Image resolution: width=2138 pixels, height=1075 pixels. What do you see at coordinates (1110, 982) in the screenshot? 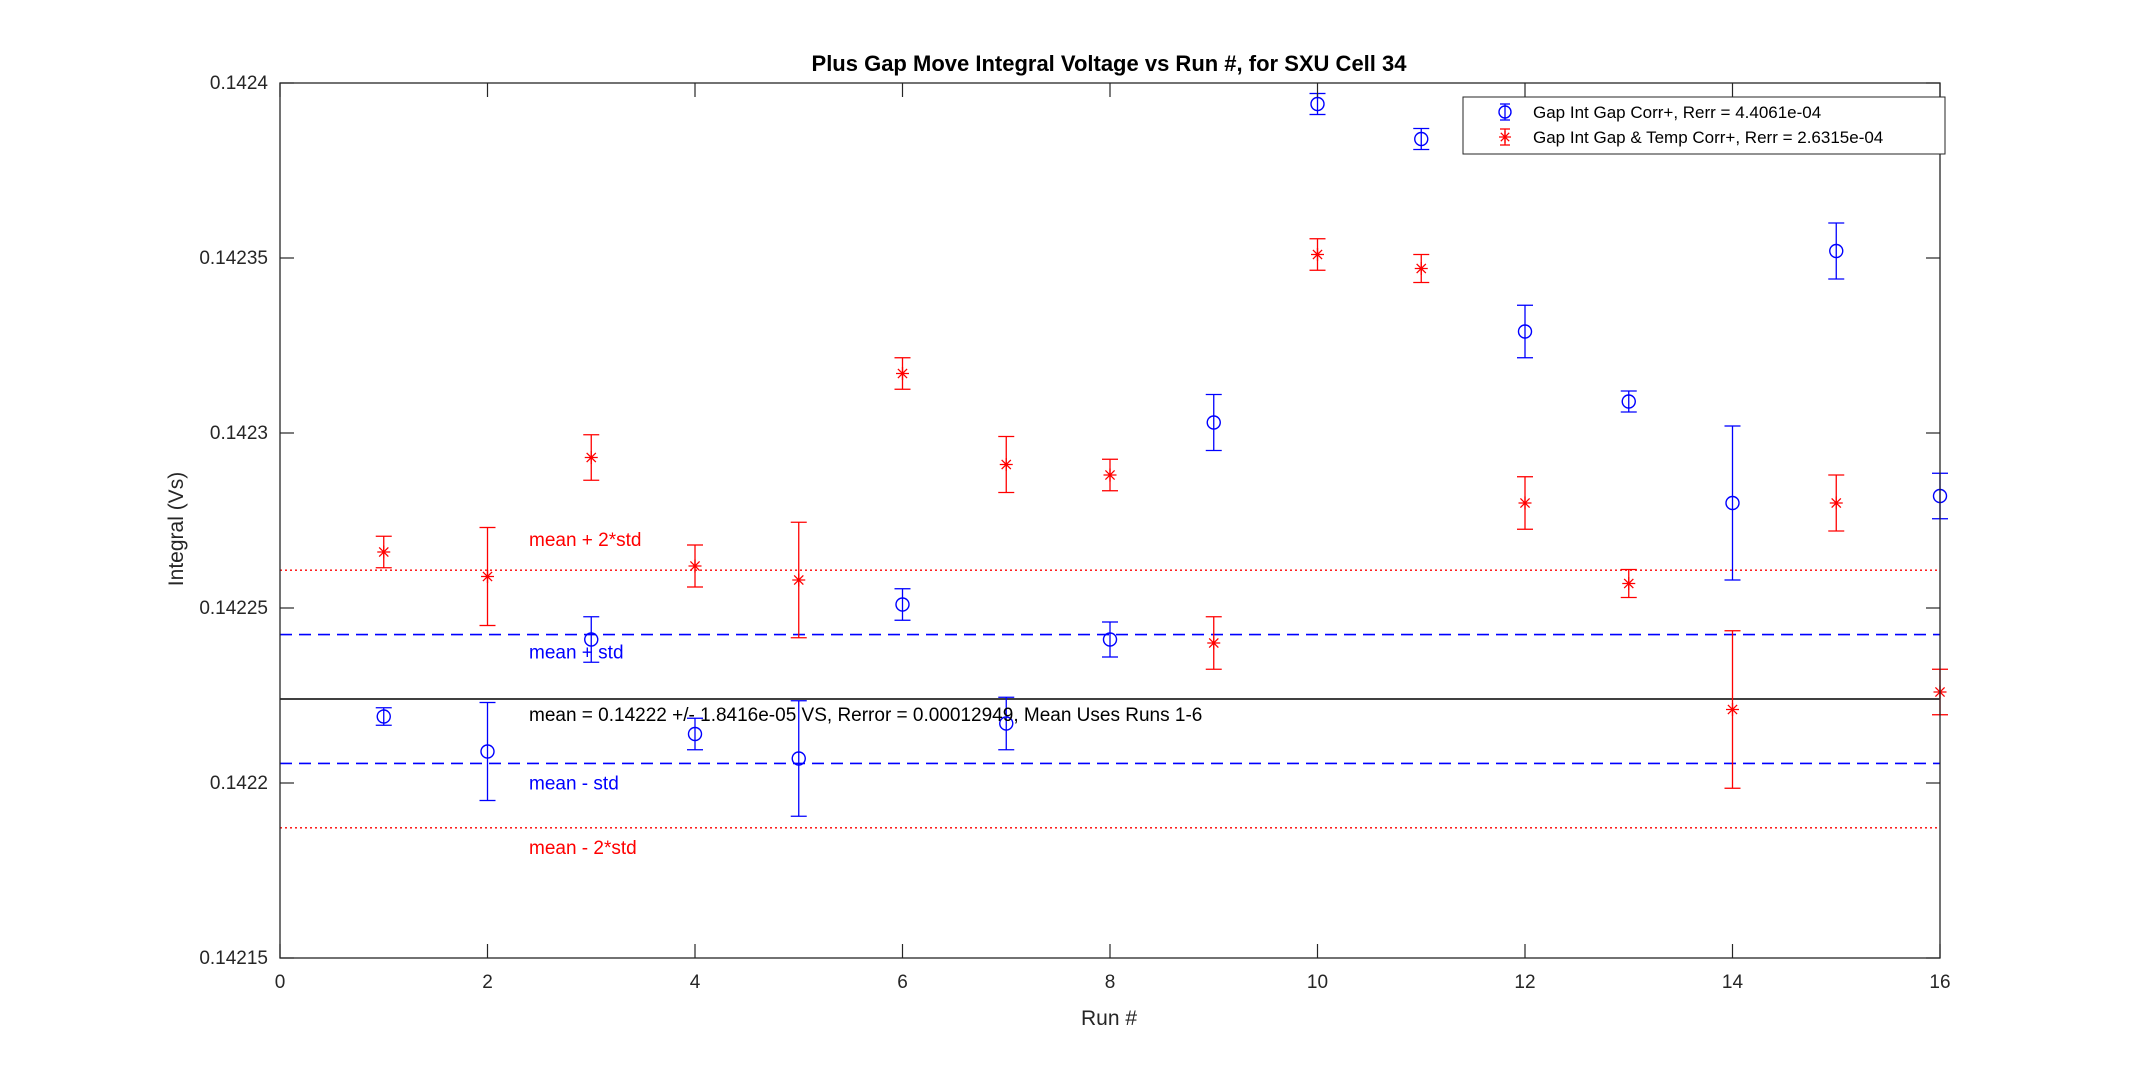
I see `x-tick-label: 8` at bounding box center [1110, 982].